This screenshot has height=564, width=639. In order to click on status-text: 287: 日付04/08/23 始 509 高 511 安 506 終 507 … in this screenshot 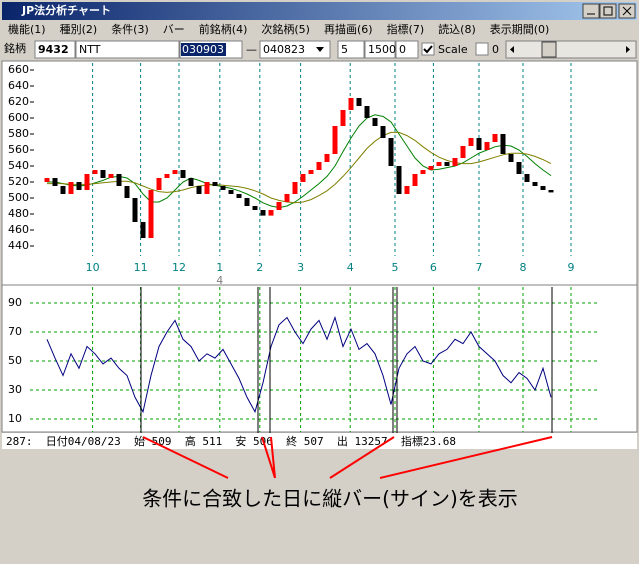, I will do `click(231, 441)`.